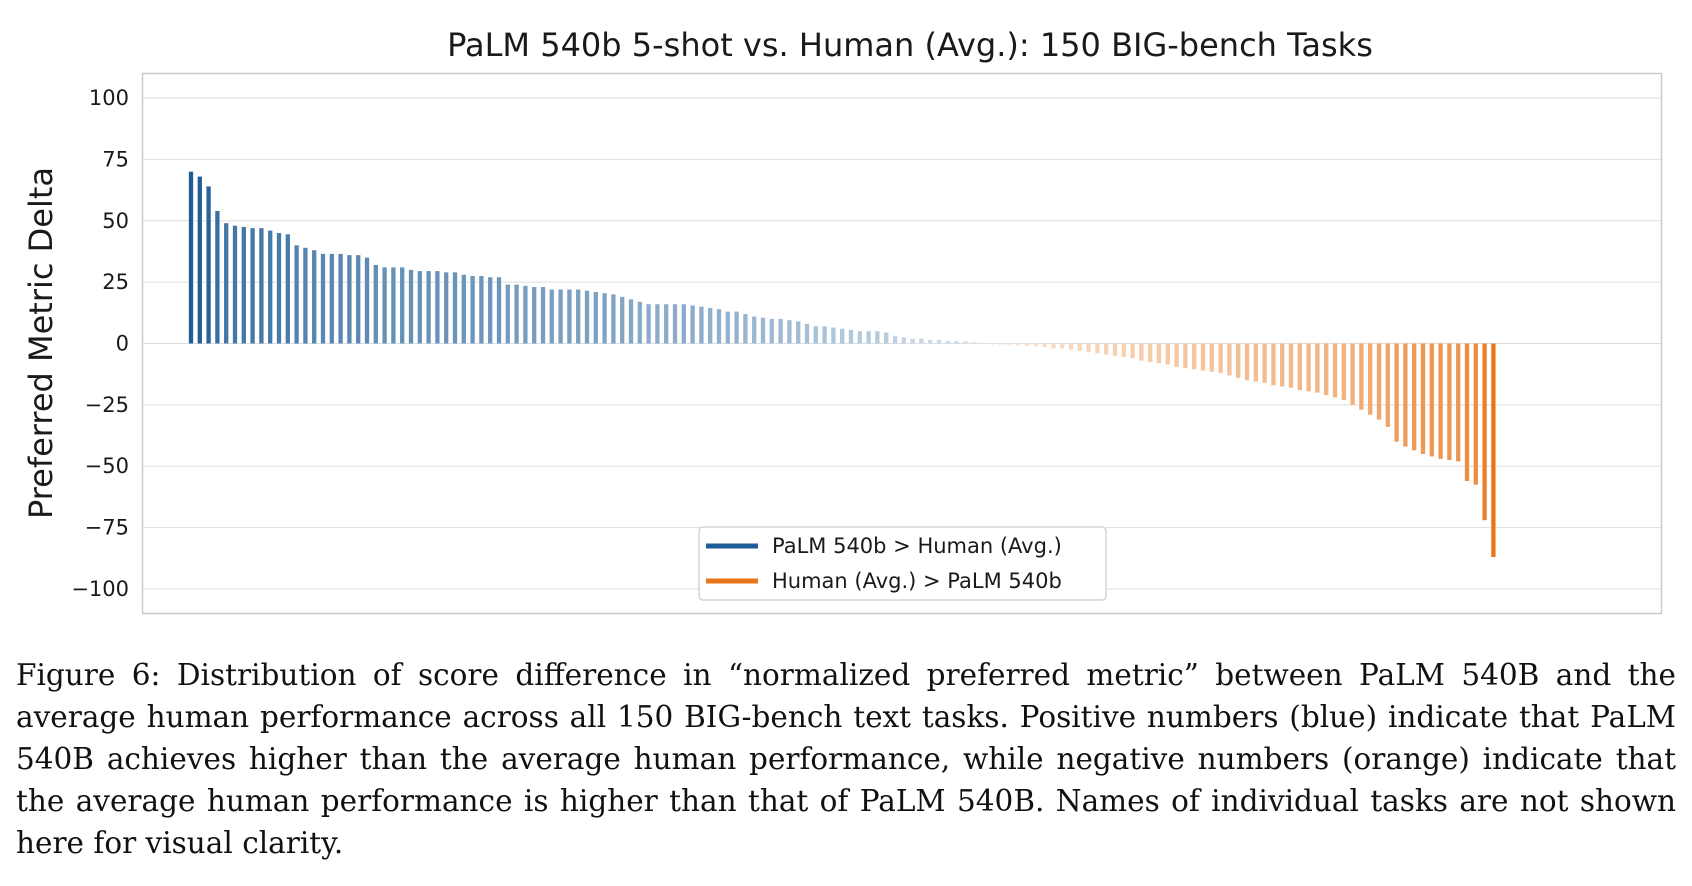 This screenshot has width=1692, height=886. What do you see at coordinates (100, 343) in the screenshot?
I see `y-axis-ticks: 100 75 50 25 0 −25 −50 −75 −100` at bounding box center [100, 343].